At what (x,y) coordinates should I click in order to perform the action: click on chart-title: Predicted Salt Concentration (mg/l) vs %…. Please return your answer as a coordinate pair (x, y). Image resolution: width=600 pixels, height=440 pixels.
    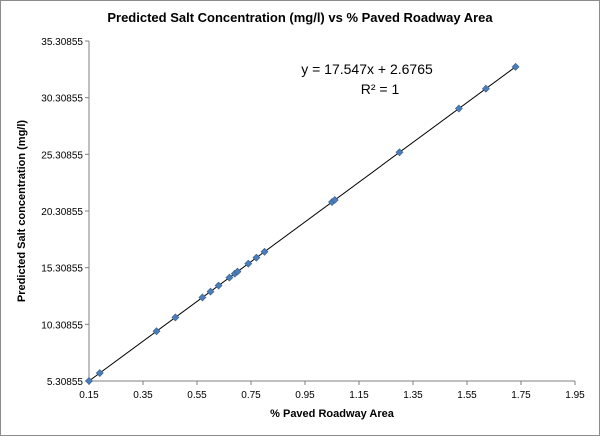
    Looking at the image, I should click on (300, 17).